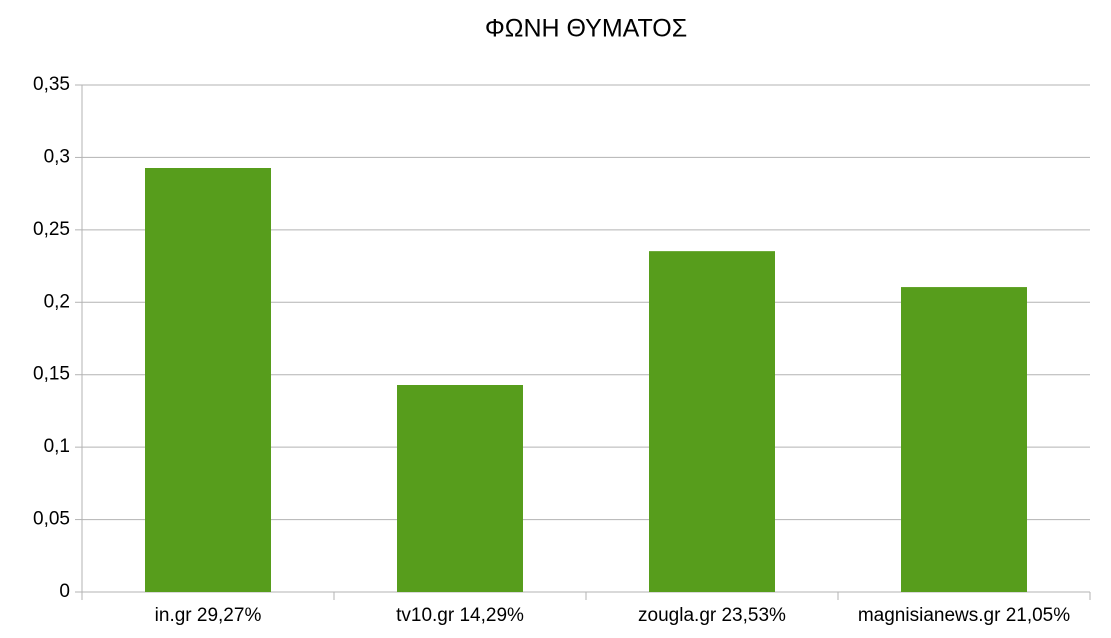  What do you see at coordinates (208, 615) in the screenshot?
I see `x-tick-label: in.gr 29,27%` at bounding box center [208, 615].